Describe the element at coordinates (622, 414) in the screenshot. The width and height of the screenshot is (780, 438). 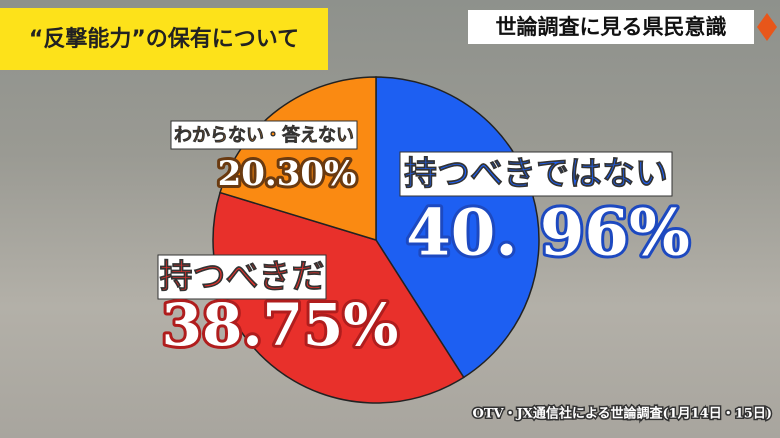
I see `source-note: OTV・JX通信社による世論調査(1月14日・15日)` at that location.